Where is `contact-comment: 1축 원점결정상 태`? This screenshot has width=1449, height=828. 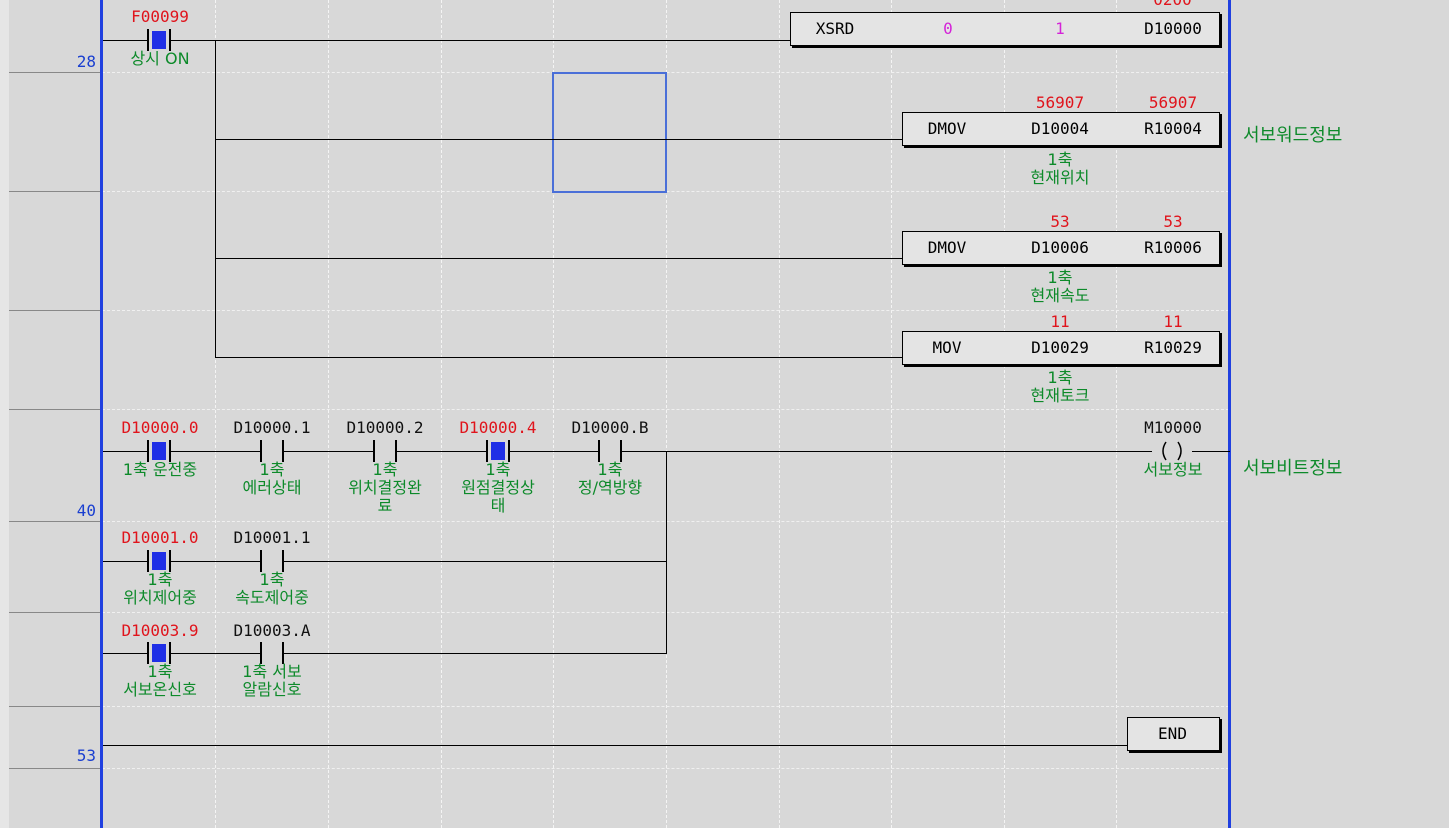 contact-comment: 1축 원점결정상 태 is located at coordinates (498, 487).